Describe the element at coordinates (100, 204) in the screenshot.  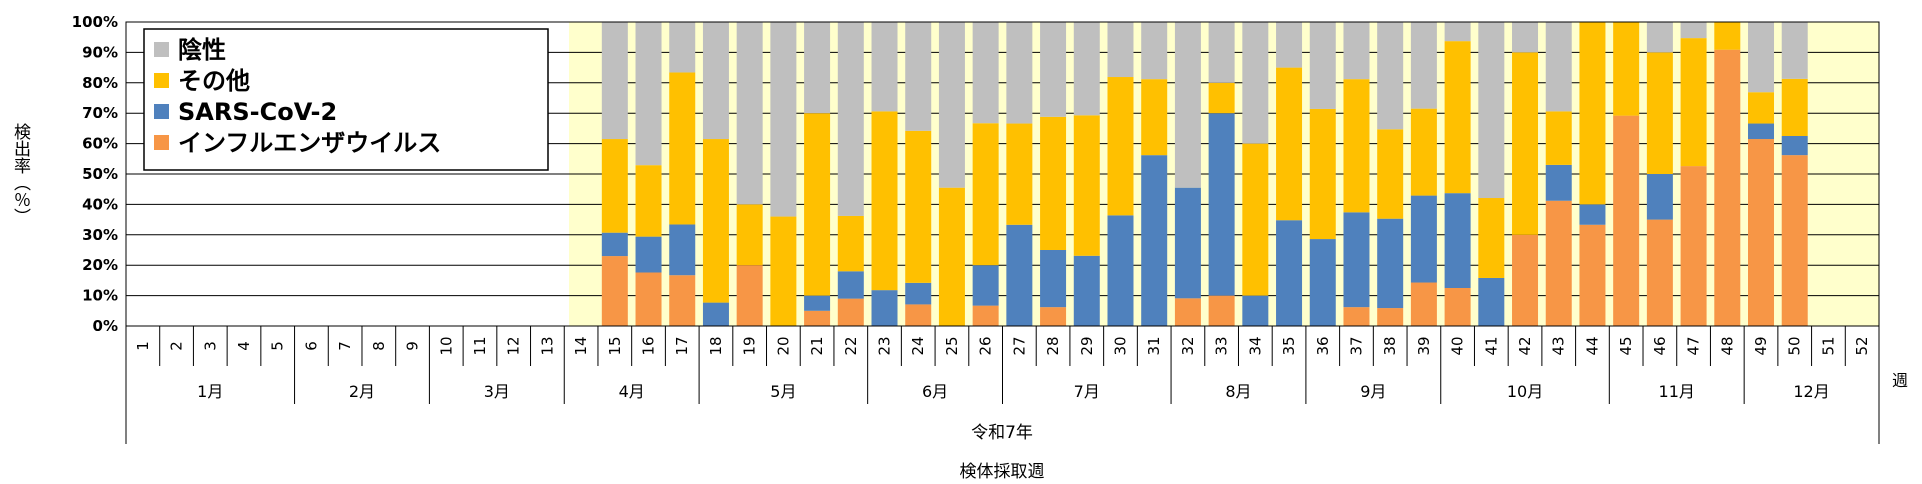
I see `y-tick-label: 40%` at that location.